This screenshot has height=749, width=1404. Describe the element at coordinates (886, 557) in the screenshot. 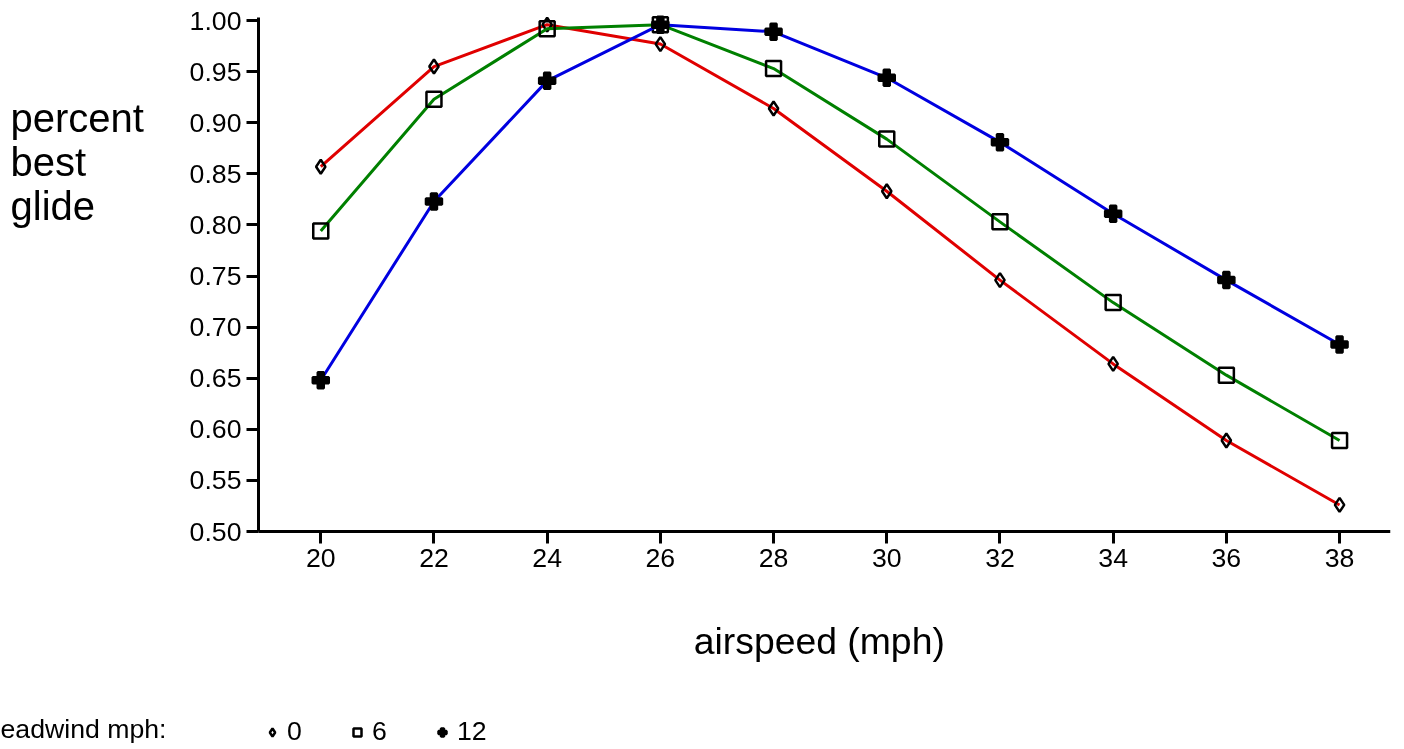

I see `x-tick-label: 30` at that location.